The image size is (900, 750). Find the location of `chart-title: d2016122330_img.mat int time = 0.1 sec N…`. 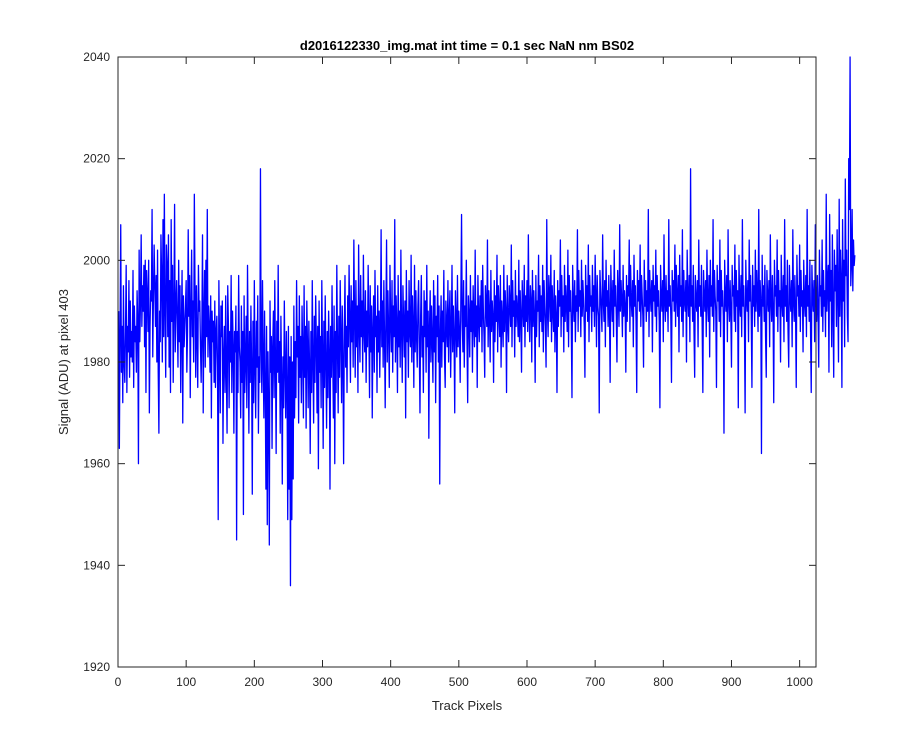

chart-title: d2016122330_img.mat int time = 0.1 sec N… is located at coordinates (467, 45).